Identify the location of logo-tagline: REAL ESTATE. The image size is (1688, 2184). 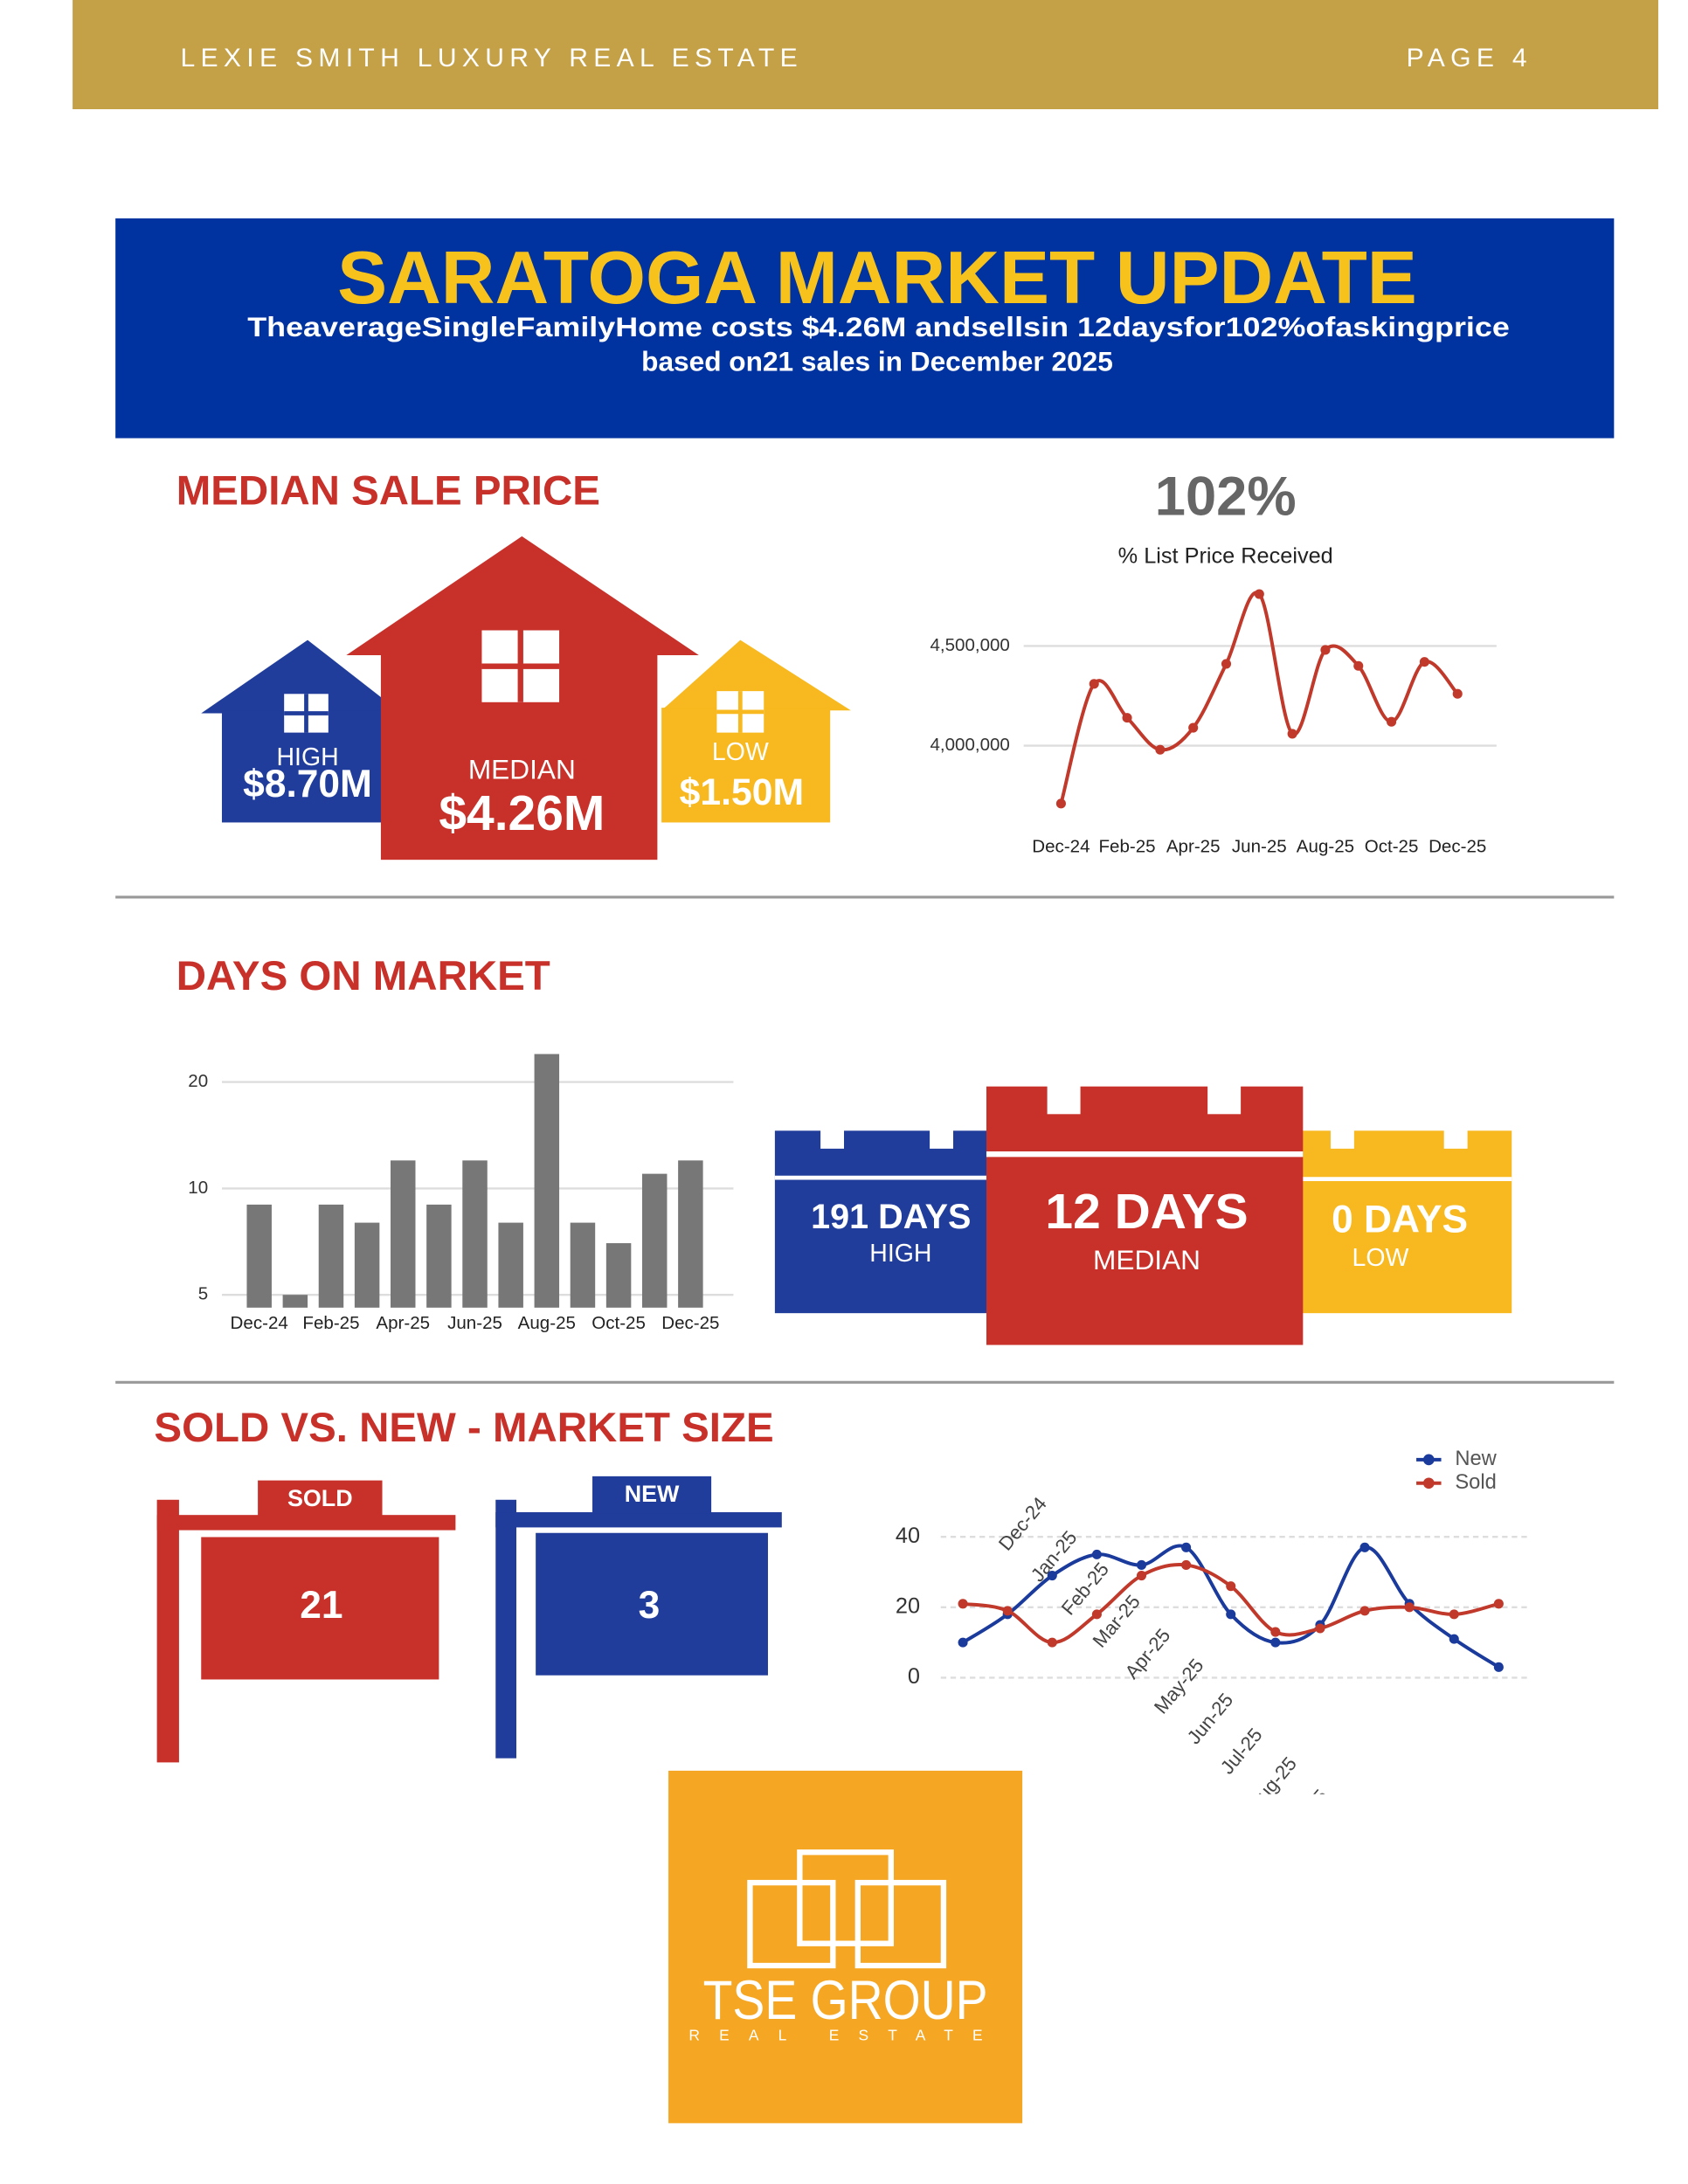
(844, 2034).